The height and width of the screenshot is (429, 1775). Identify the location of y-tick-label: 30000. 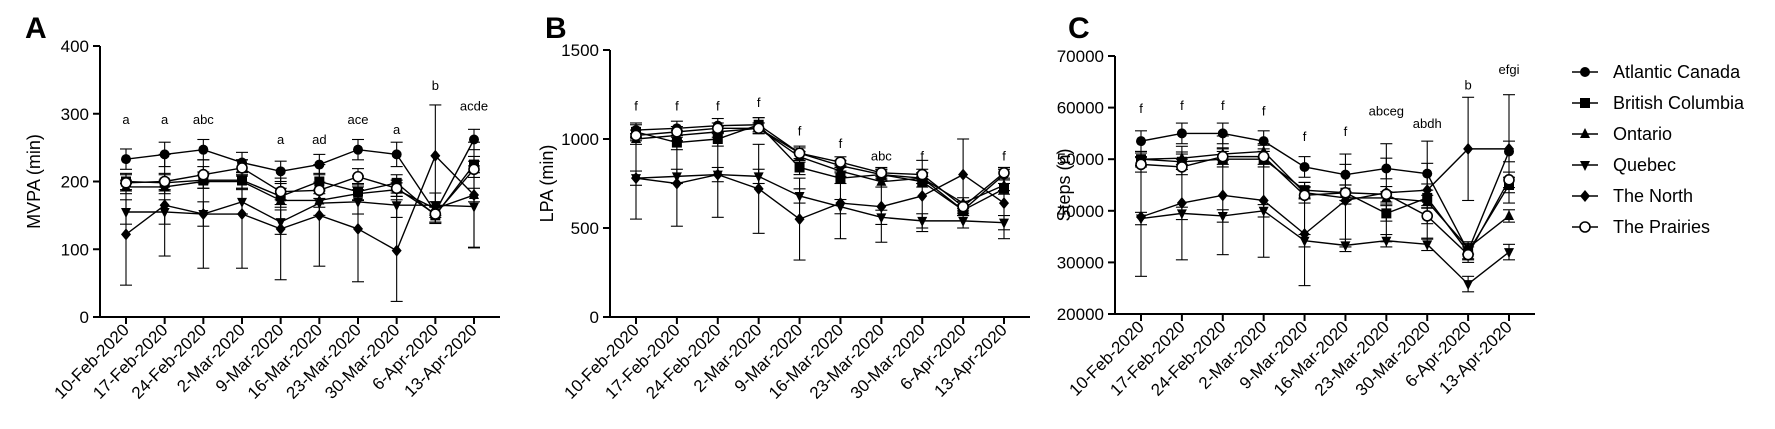
(1080, 262).